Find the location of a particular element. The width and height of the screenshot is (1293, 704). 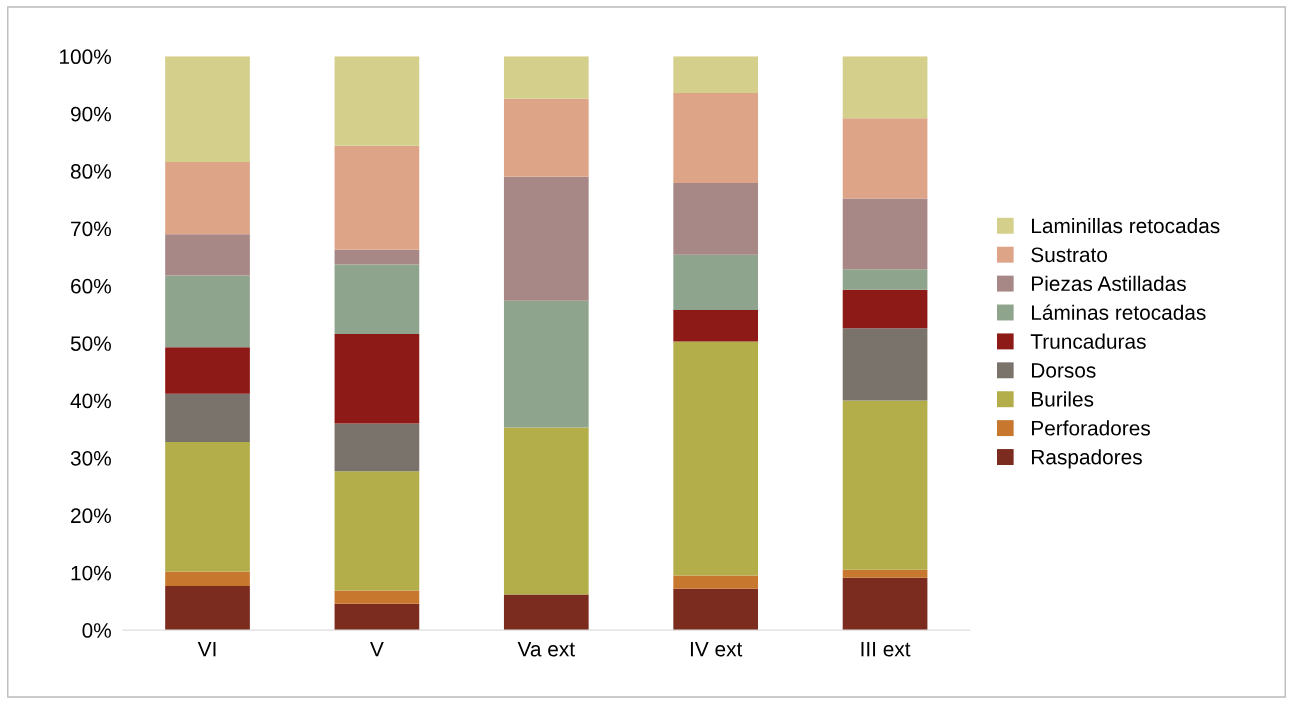

legend-label: Raspadores is located at coordinates (1087, 459).